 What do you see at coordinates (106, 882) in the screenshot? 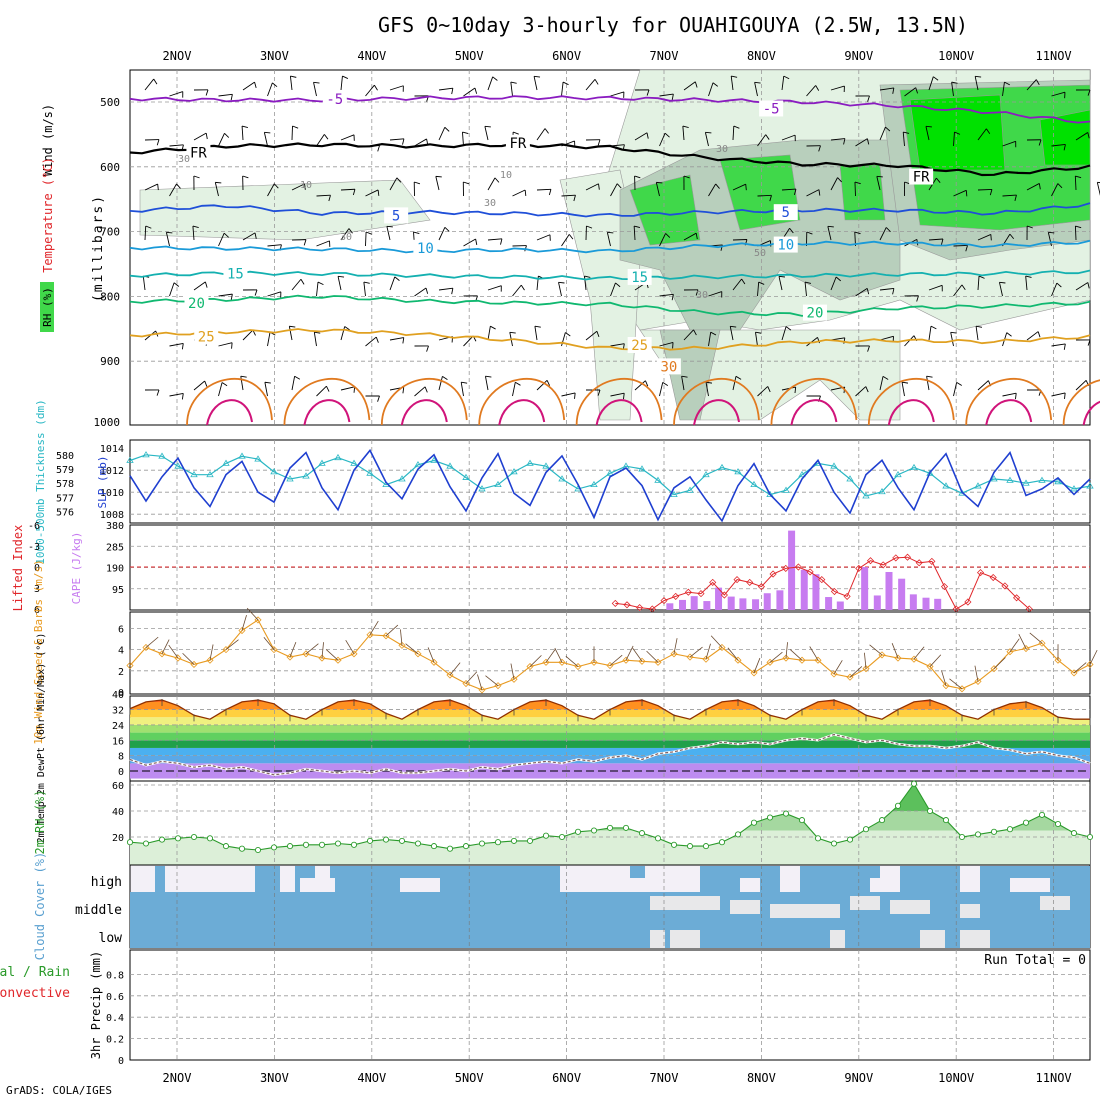
I see `cloud-row-high: high` at bounding box center [106, 882].